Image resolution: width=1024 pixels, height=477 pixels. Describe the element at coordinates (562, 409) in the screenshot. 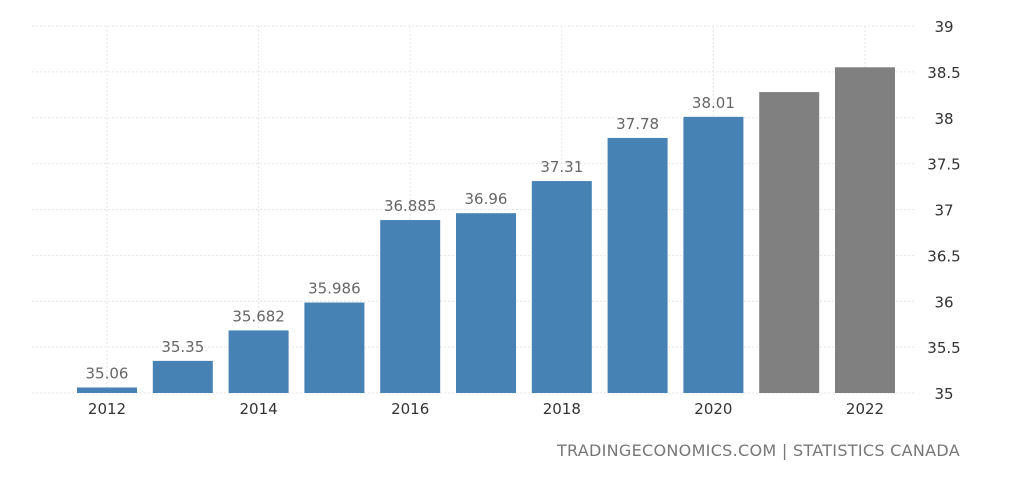

I see `x-tick-label: 2018` at that location.